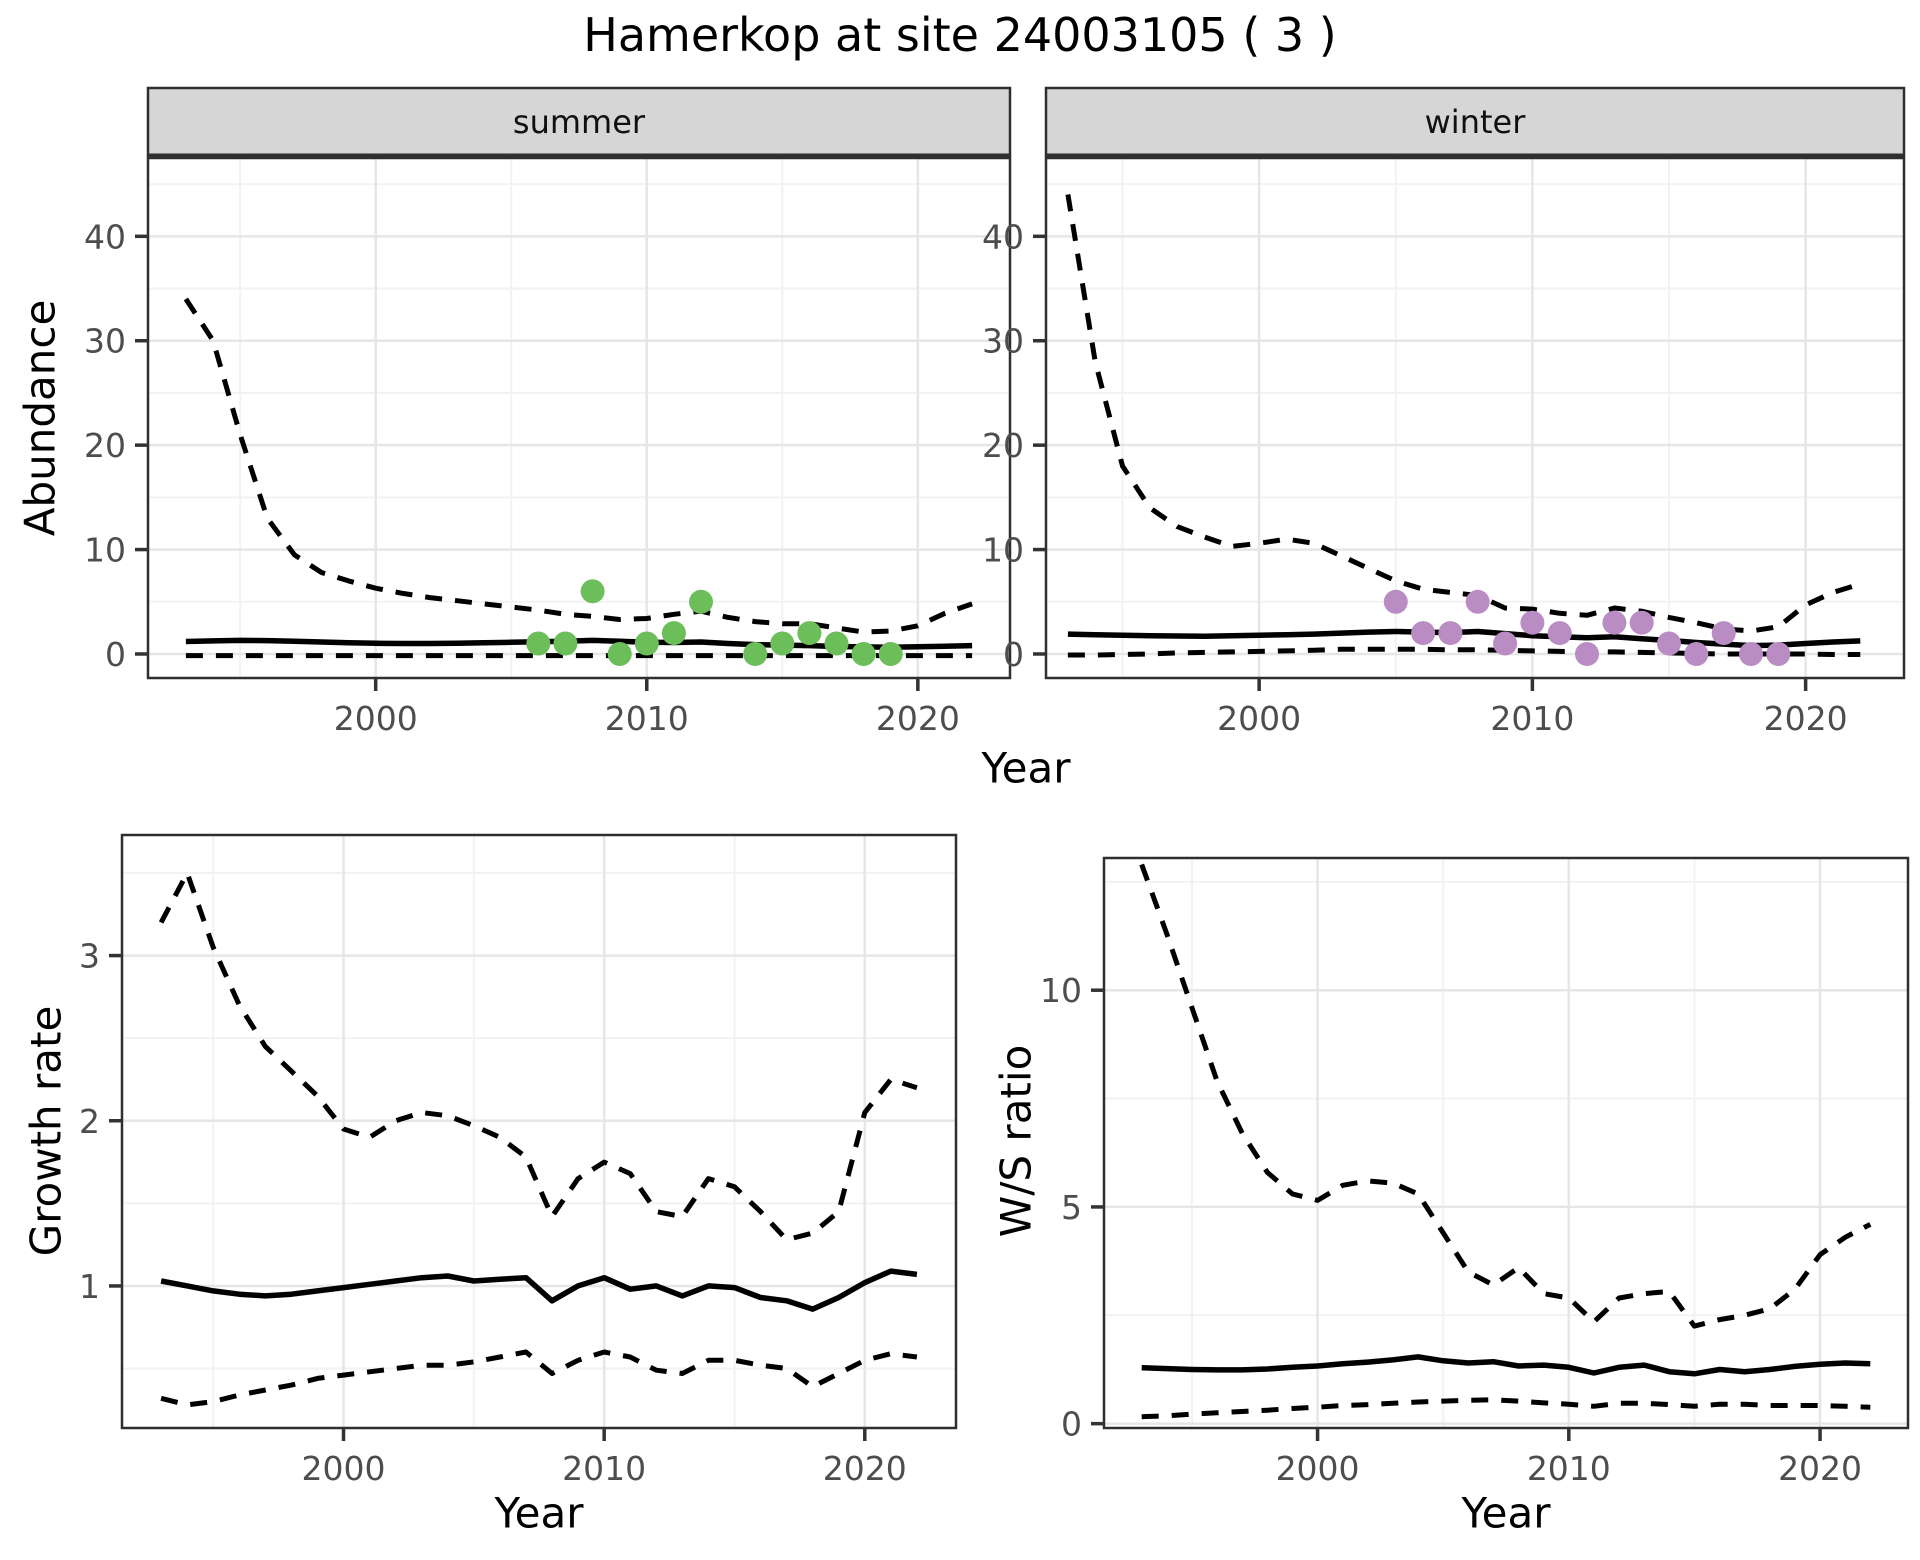 The image size is (1920, 1560). What do you see at coordinates (89, 1286) in the screenshot?
I see `y-tick-label: 1` at bounding box center [89, 1286].